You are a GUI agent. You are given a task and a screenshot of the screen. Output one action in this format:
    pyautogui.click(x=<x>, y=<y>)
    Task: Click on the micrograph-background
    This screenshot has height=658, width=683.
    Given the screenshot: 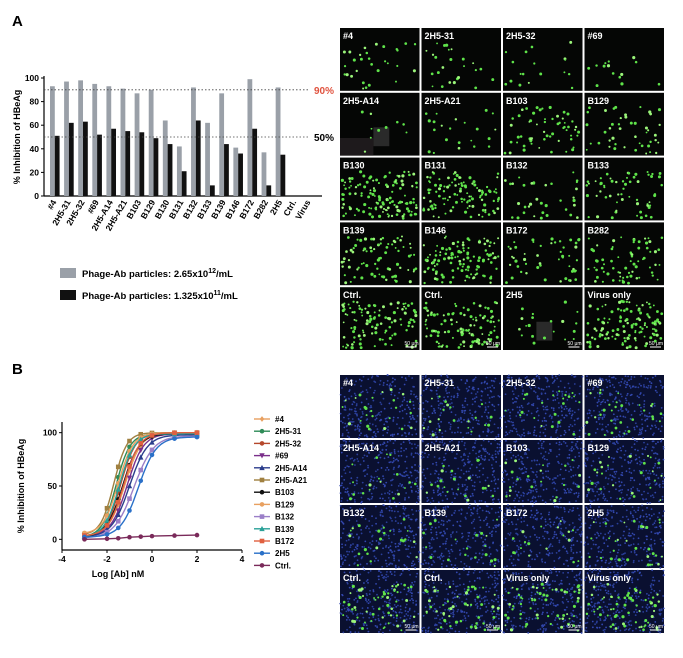 What is the action you would take?
    pyautogui.click(x=461, y=536)
    